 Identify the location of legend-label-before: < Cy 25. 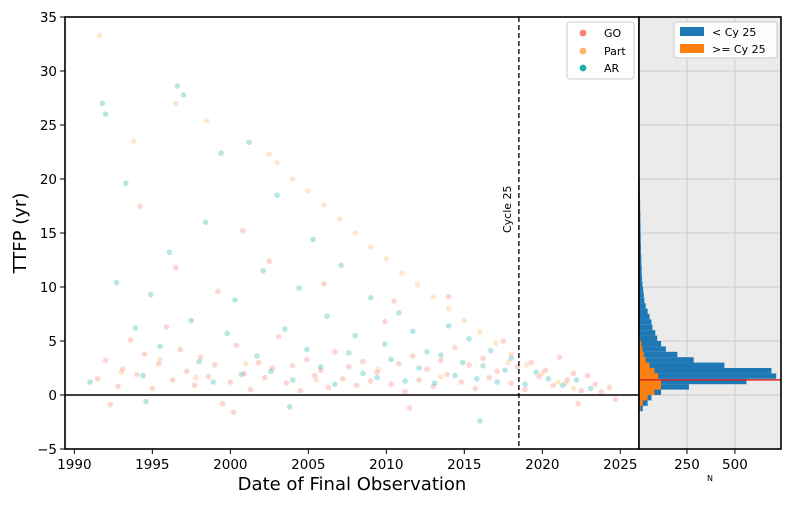
(734, 32).